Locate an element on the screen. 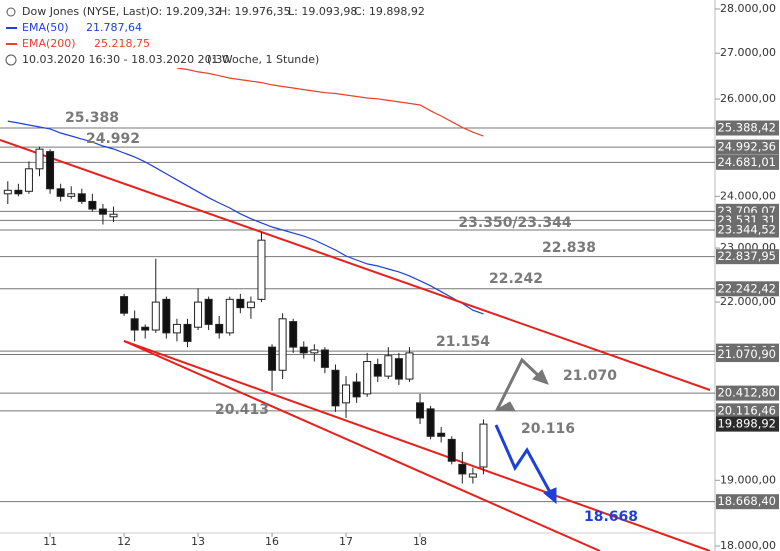 This screenshot has height=551, width=780. x-tick-label: 16 is located at coordinates (272, 541).